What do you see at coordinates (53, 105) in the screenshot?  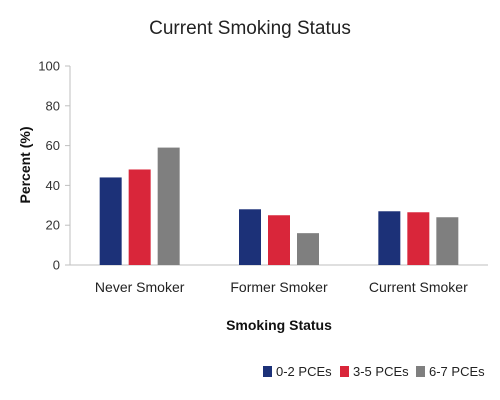 I see `y-tick-label: 80` at bounding box center [53, 105].